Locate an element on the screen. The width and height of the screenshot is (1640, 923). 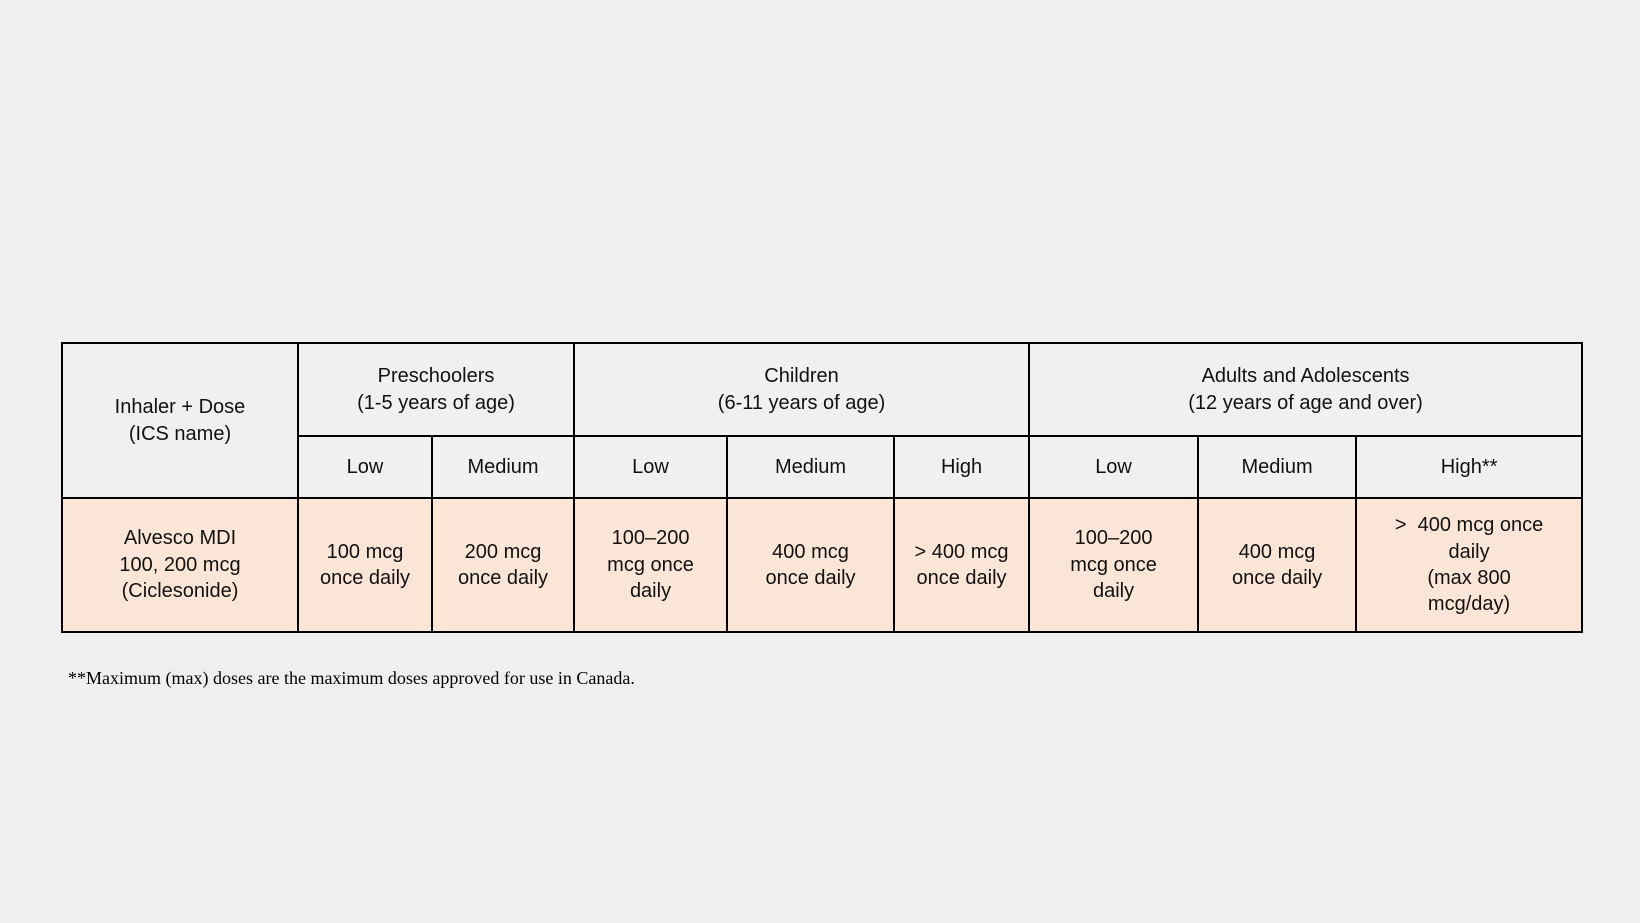
subheader-adults-high: High** is located at coordinates (1469, 467).